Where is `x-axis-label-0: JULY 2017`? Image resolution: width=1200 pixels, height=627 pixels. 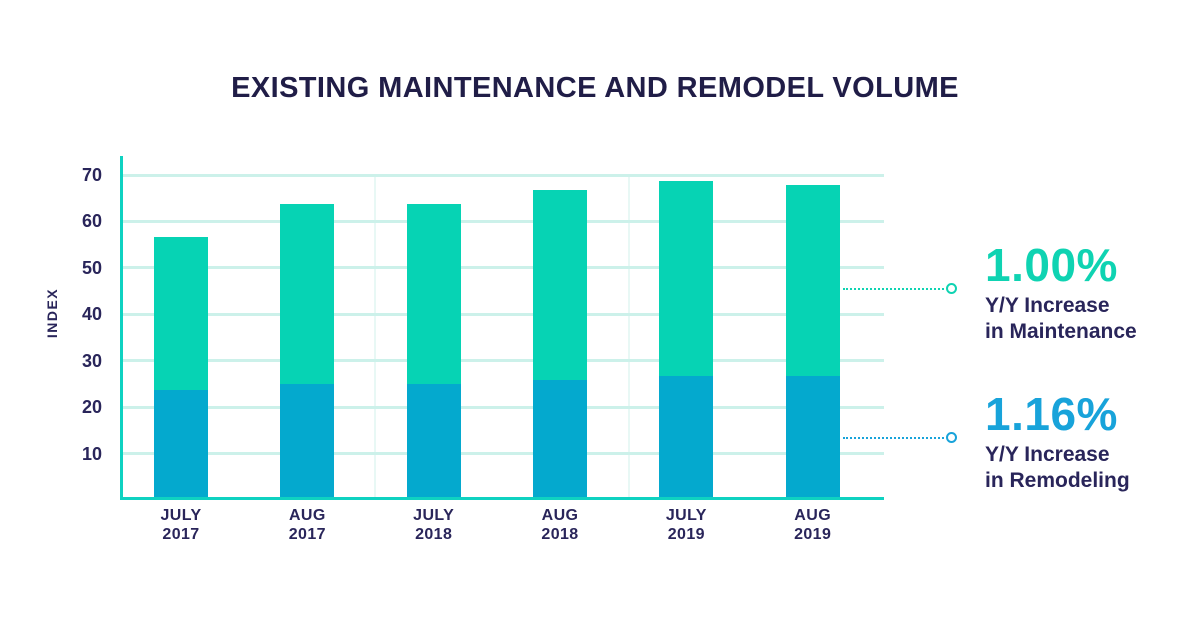
x-axis-label-0: JULY 2017 is located at coordinates (181, 525).